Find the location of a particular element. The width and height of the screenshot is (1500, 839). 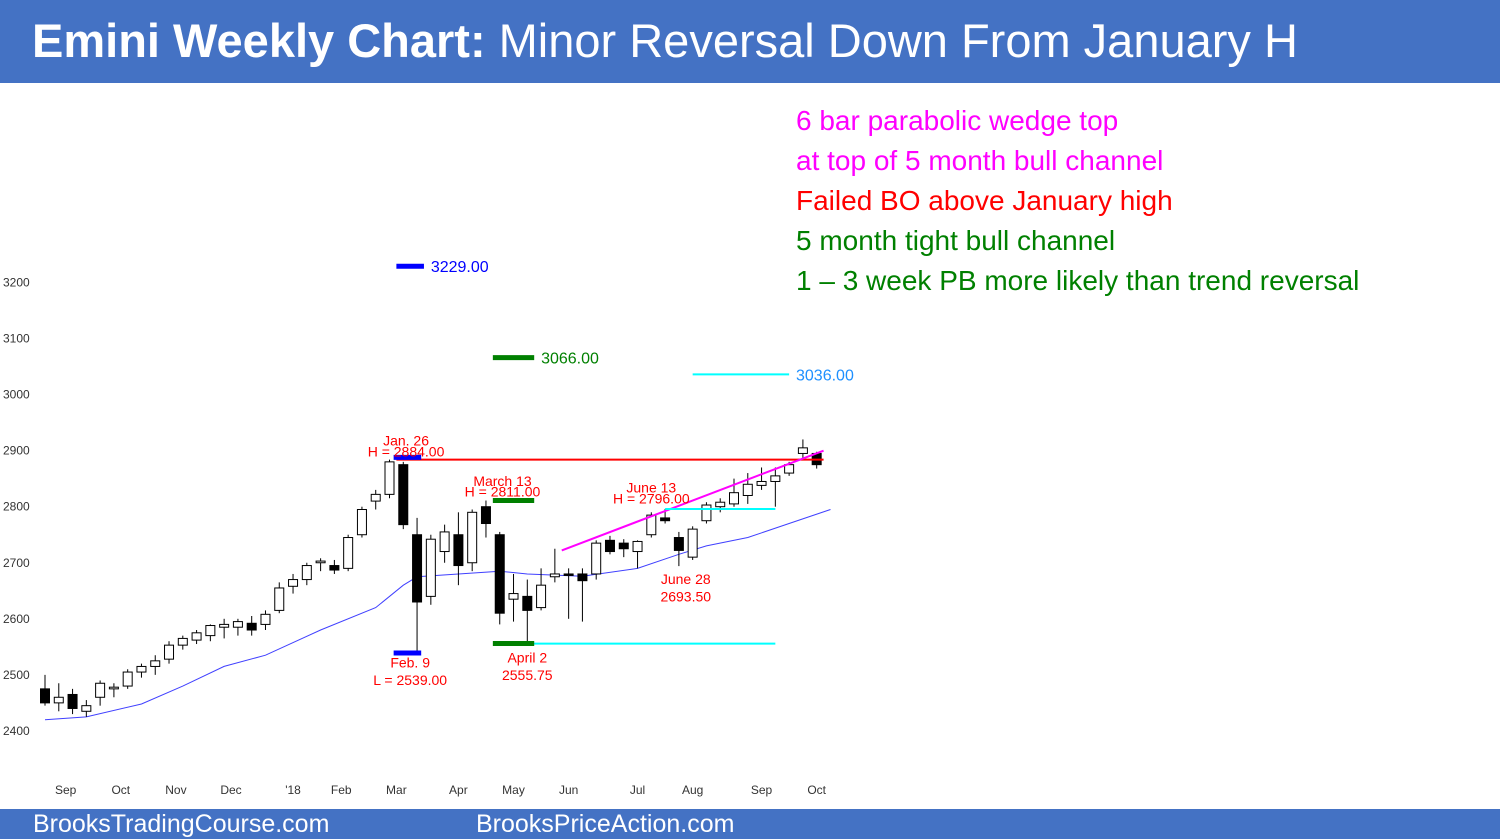

april-2-date: April 2 is located at coordinates (527, 658).